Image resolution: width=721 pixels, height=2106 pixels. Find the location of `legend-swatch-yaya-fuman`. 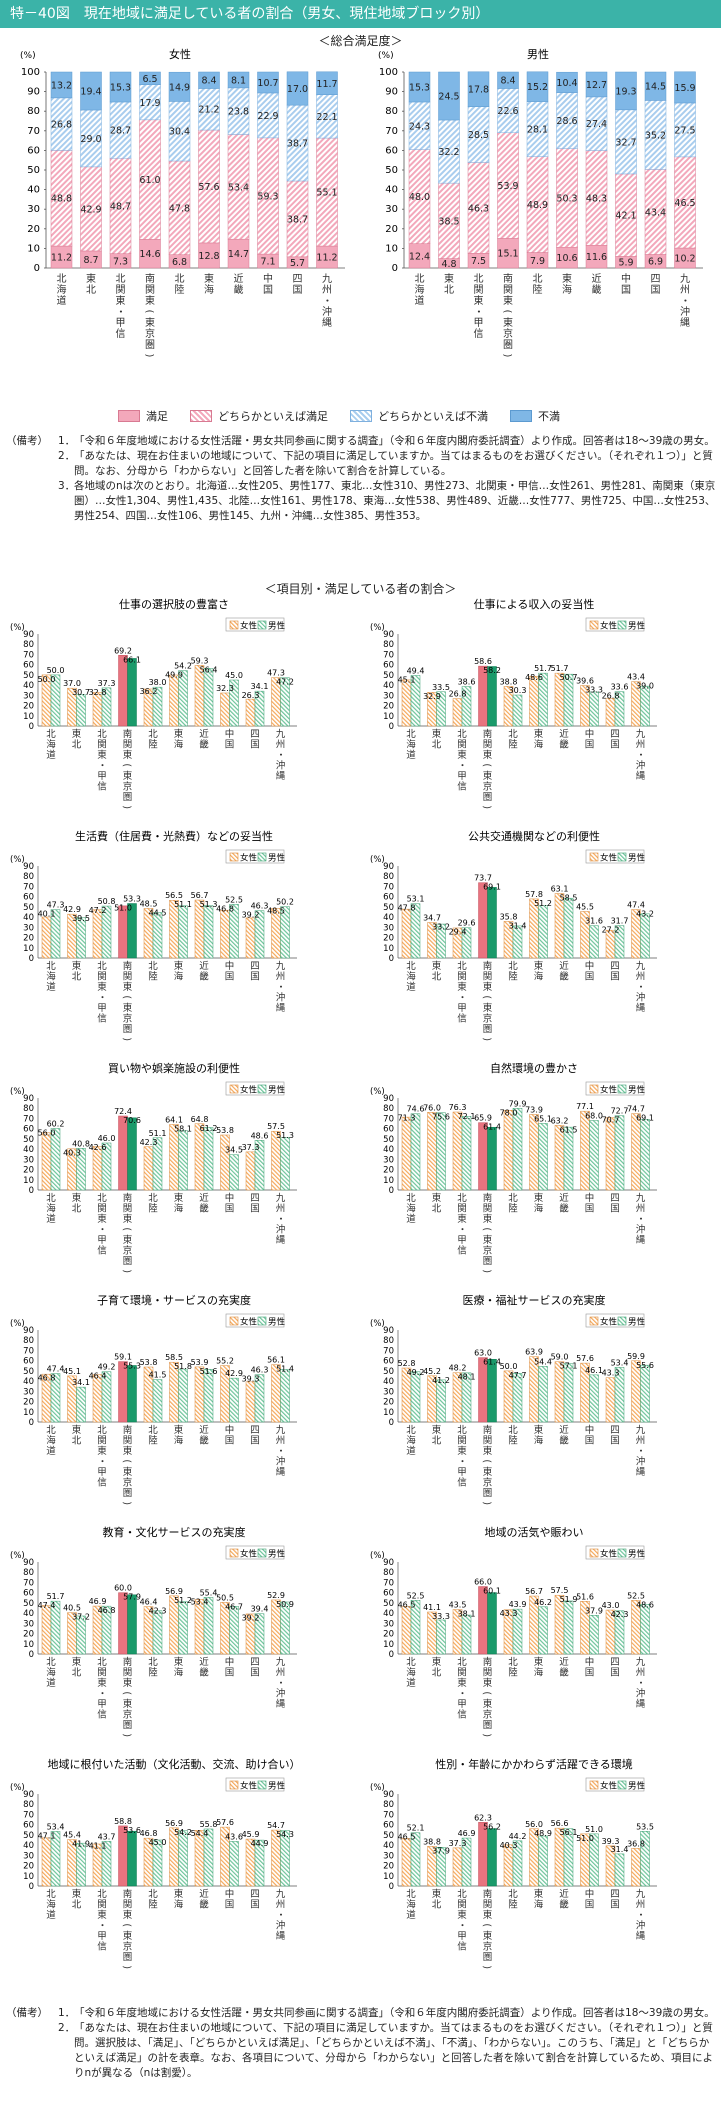

legend-swatch-yaya-fuman is located at coordinates (361, 416).